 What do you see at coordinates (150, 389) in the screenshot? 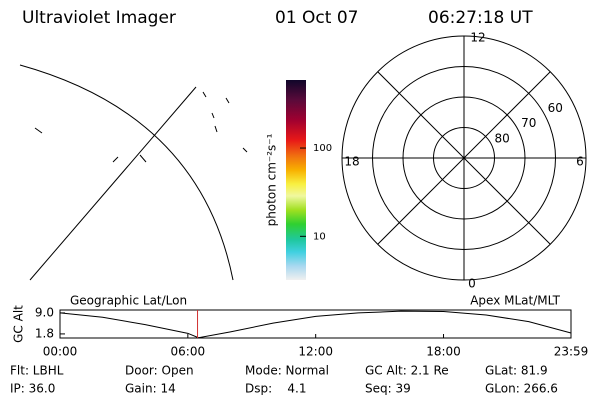
I see `info-field: Gain: 14` at bounding box center [150, 389].